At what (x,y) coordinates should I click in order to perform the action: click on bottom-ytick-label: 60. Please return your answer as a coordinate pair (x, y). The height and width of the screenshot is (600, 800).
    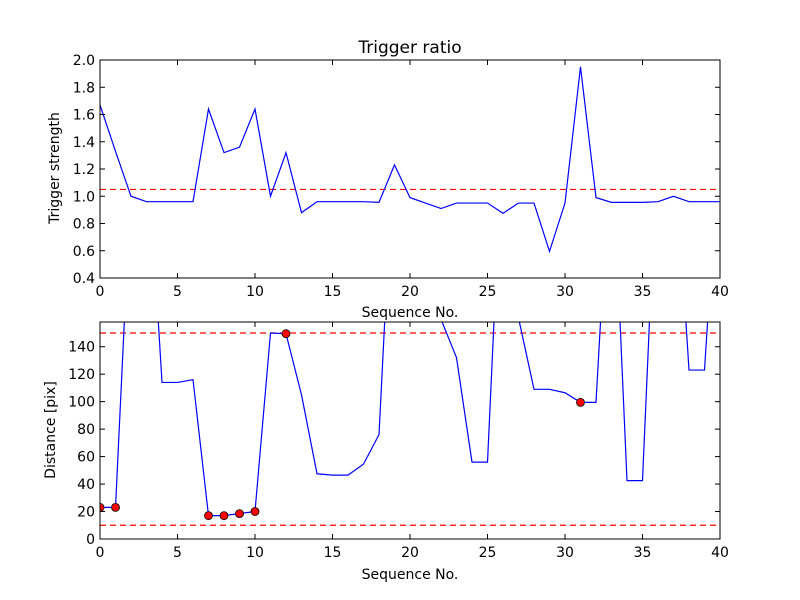
    Looking at the image, I should click on (86, 458).